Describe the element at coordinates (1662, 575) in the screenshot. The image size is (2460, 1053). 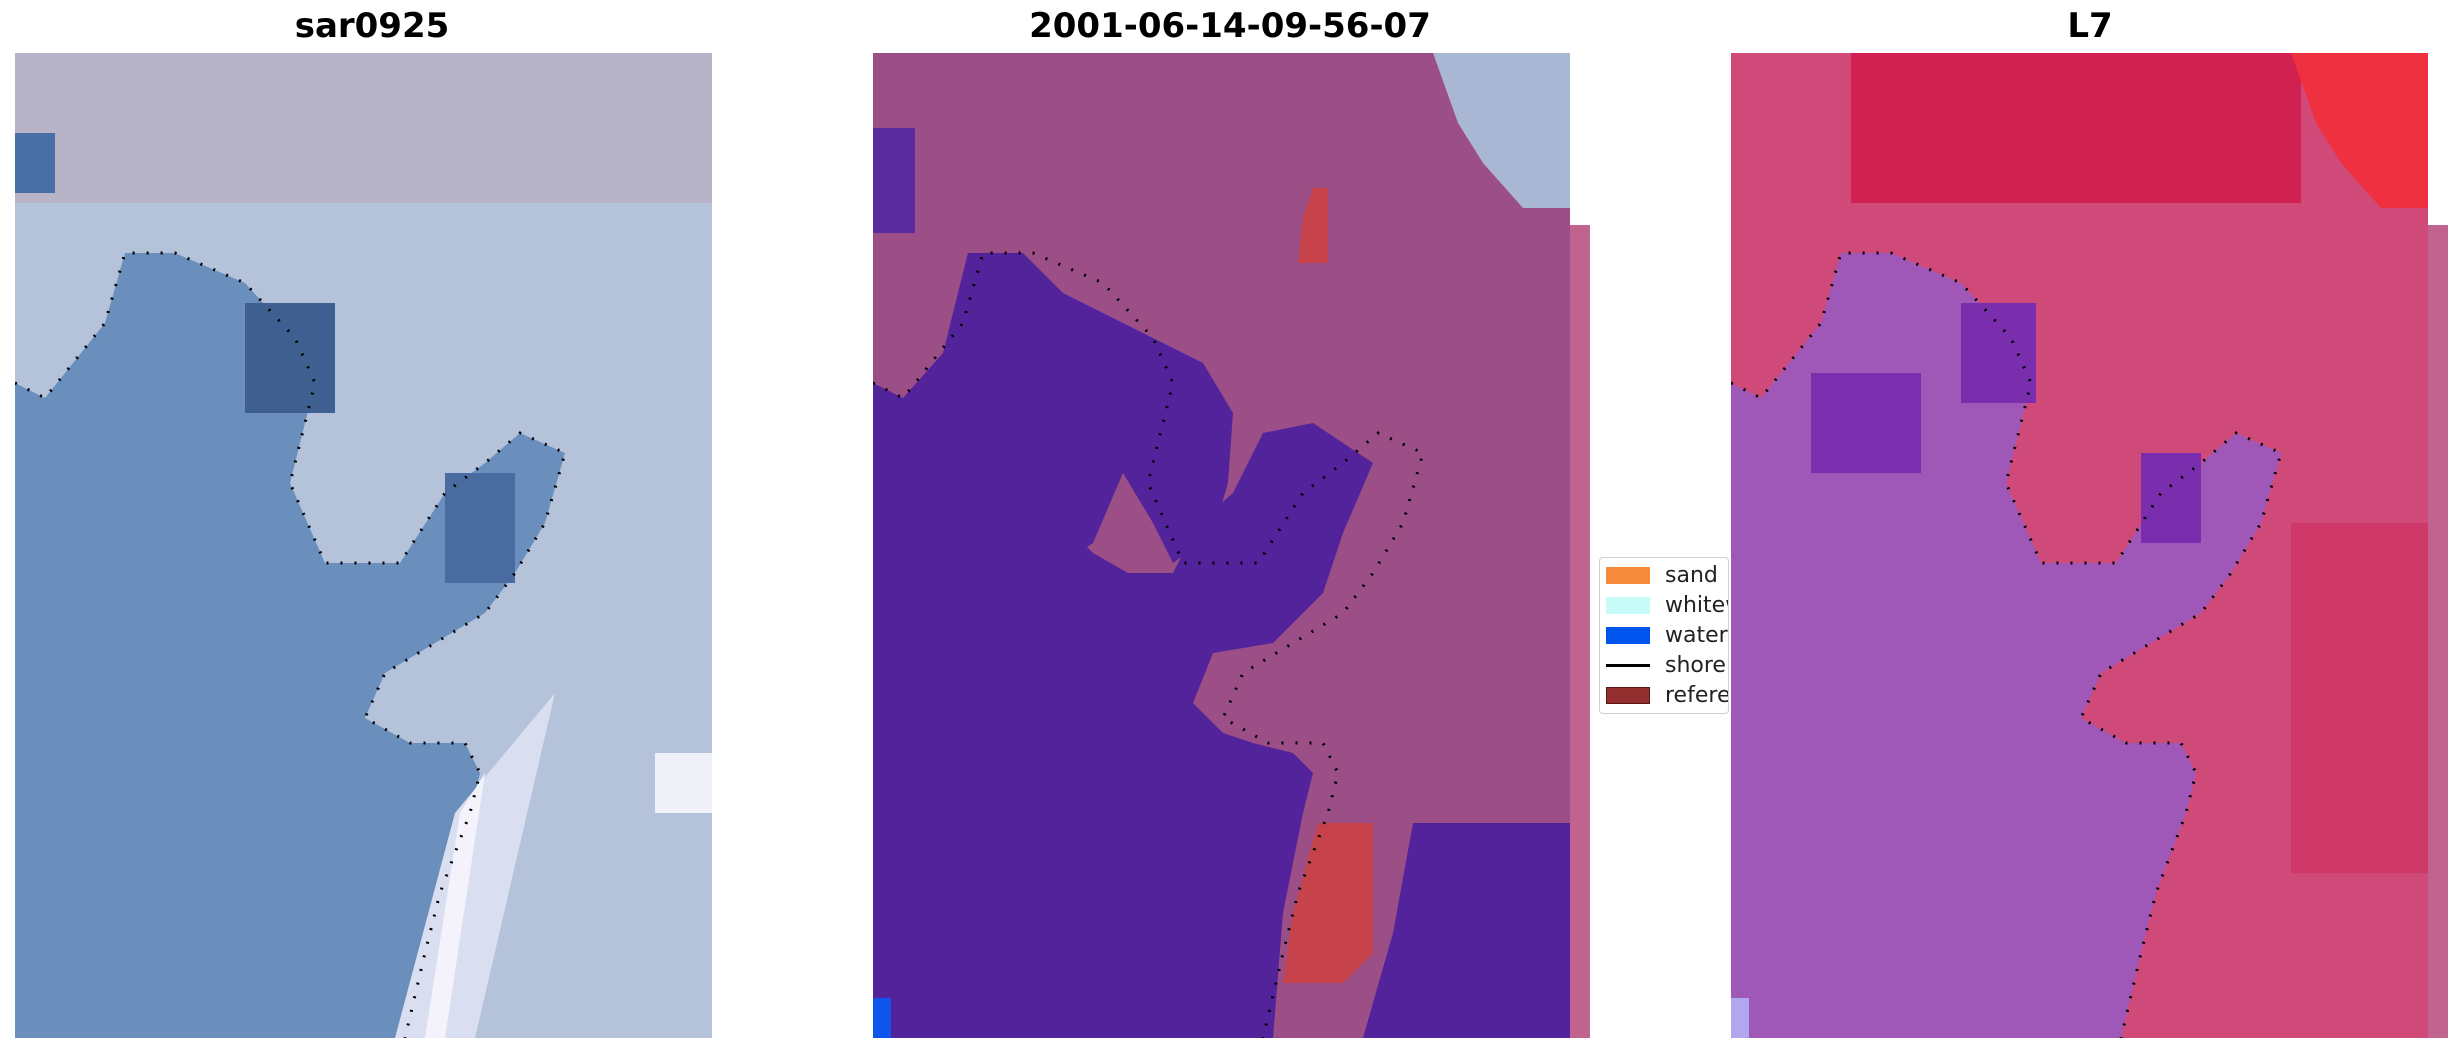
I see `legend-item-sand: sand` at that location.